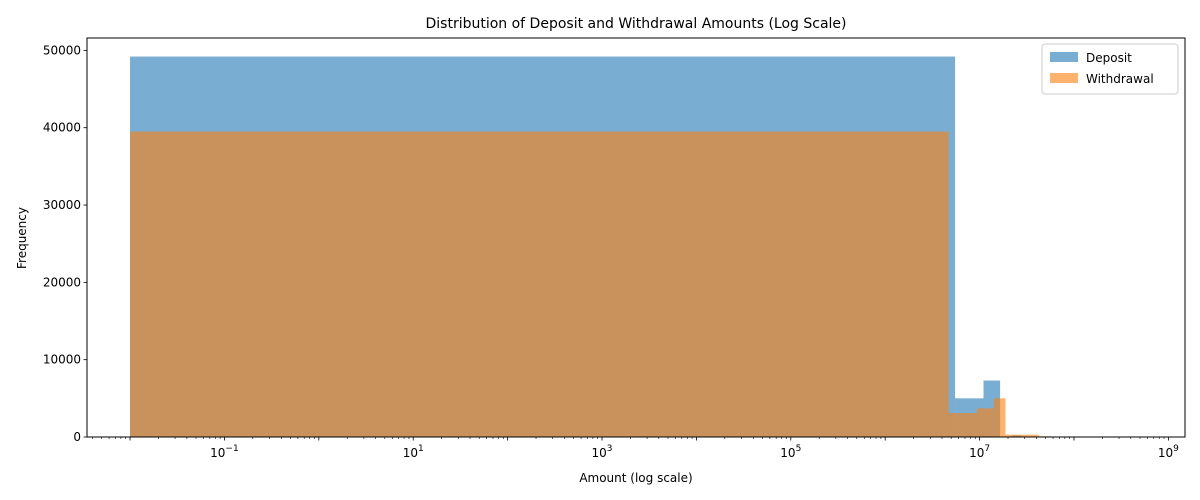  I want to click on x-tick-label: 10⁻¹, so click(224, 452).